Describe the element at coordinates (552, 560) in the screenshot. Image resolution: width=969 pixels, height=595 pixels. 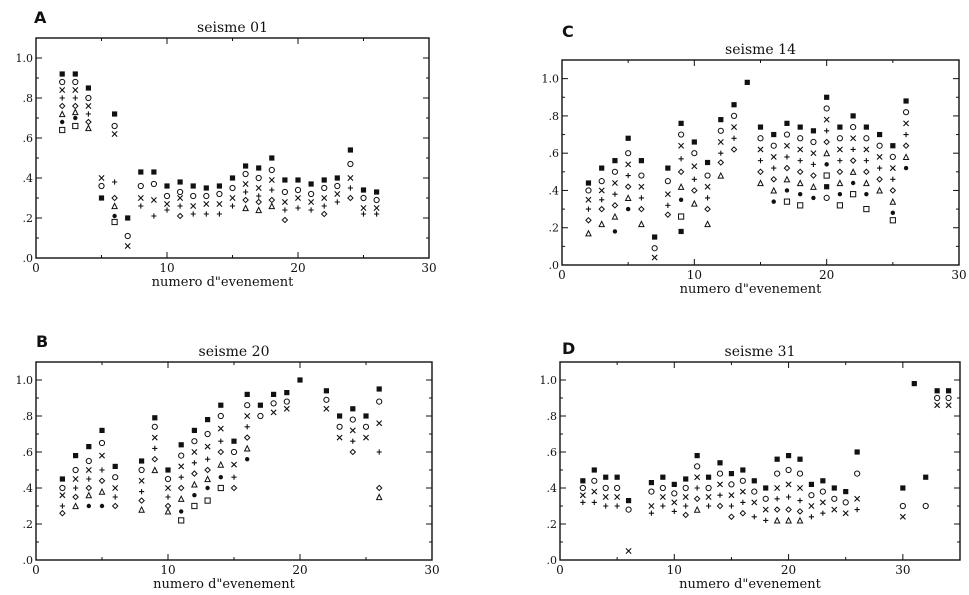
I see `y-tick-label: .0` at that location.